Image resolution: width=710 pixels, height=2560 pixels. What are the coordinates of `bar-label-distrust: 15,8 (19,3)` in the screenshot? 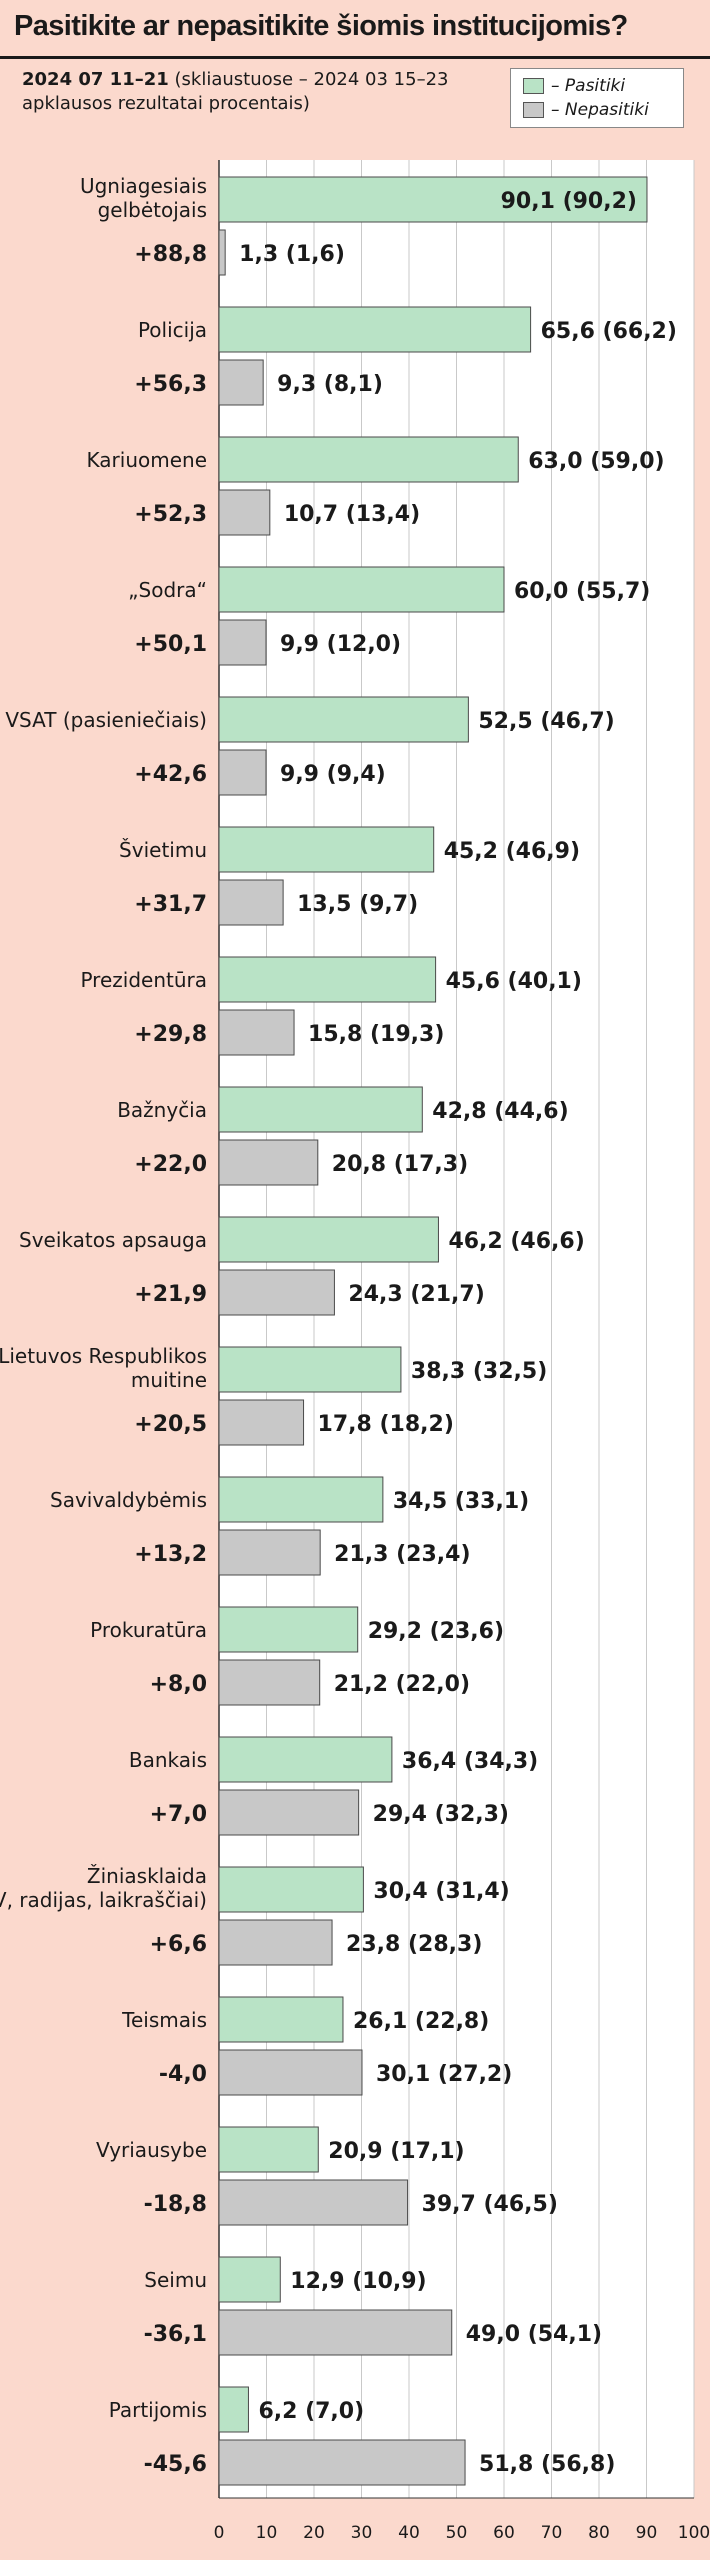 It's located at (376, 1034).